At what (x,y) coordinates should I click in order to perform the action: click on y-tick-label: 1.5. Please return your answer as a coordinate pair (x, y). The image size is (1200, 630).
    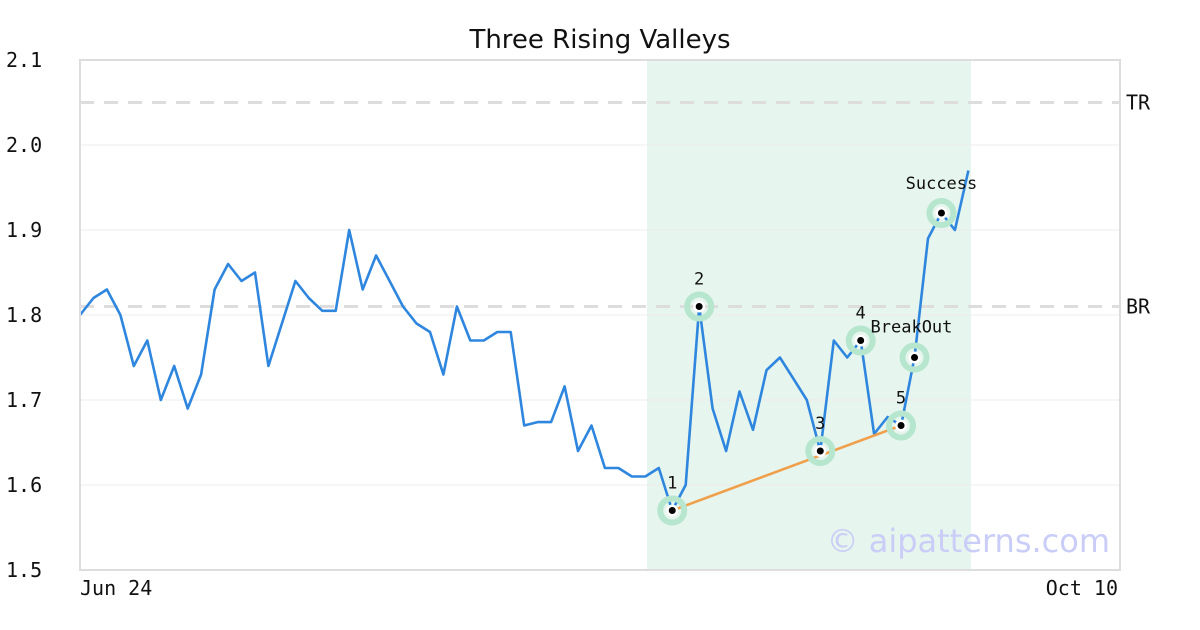
    Looking at the image, I should click on (24, 570).